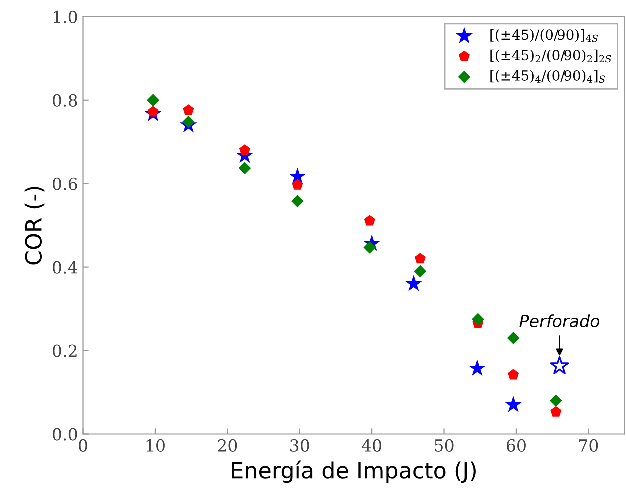 The height and width of the screenshot is (498, 626). I want to click on y-tick-label: 0.6, so click(65, 184).